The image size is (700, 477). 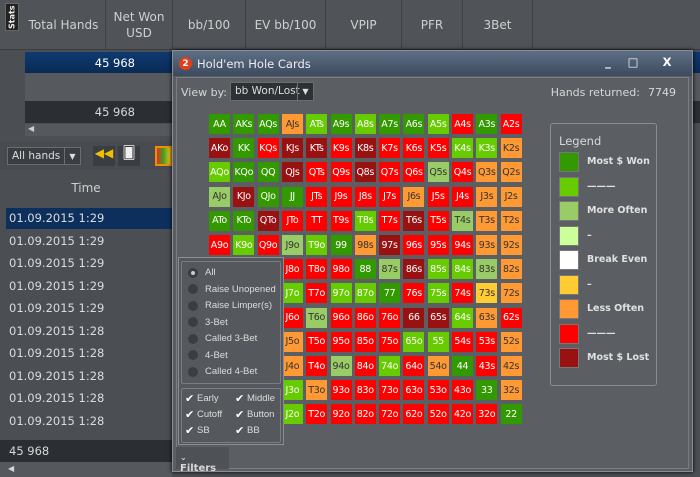 What do you see at coordinates (462, 414) in the screenshot?
I see `hole-card-cell: 42o` at bounding box center [462, 414].